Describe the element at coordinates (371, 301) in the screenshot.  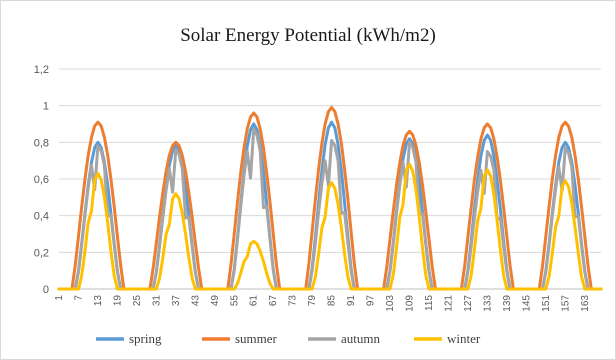
I see `x-tick-label: 97` at that location.